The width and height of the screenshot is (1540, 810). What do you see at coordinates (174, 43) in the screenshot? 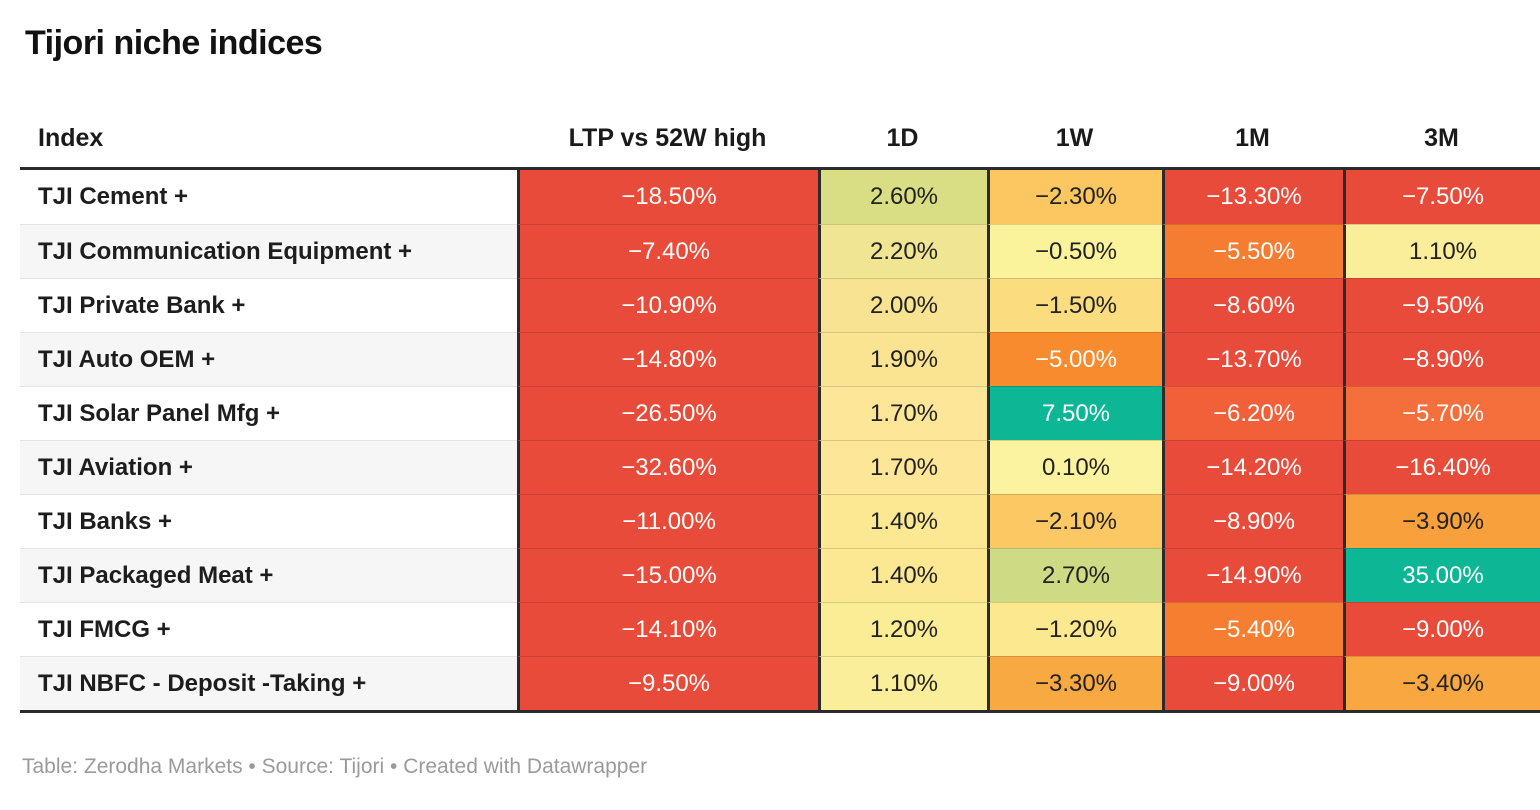
I see `page-title: Tijori niche indices` at bounding box center [174, 43].